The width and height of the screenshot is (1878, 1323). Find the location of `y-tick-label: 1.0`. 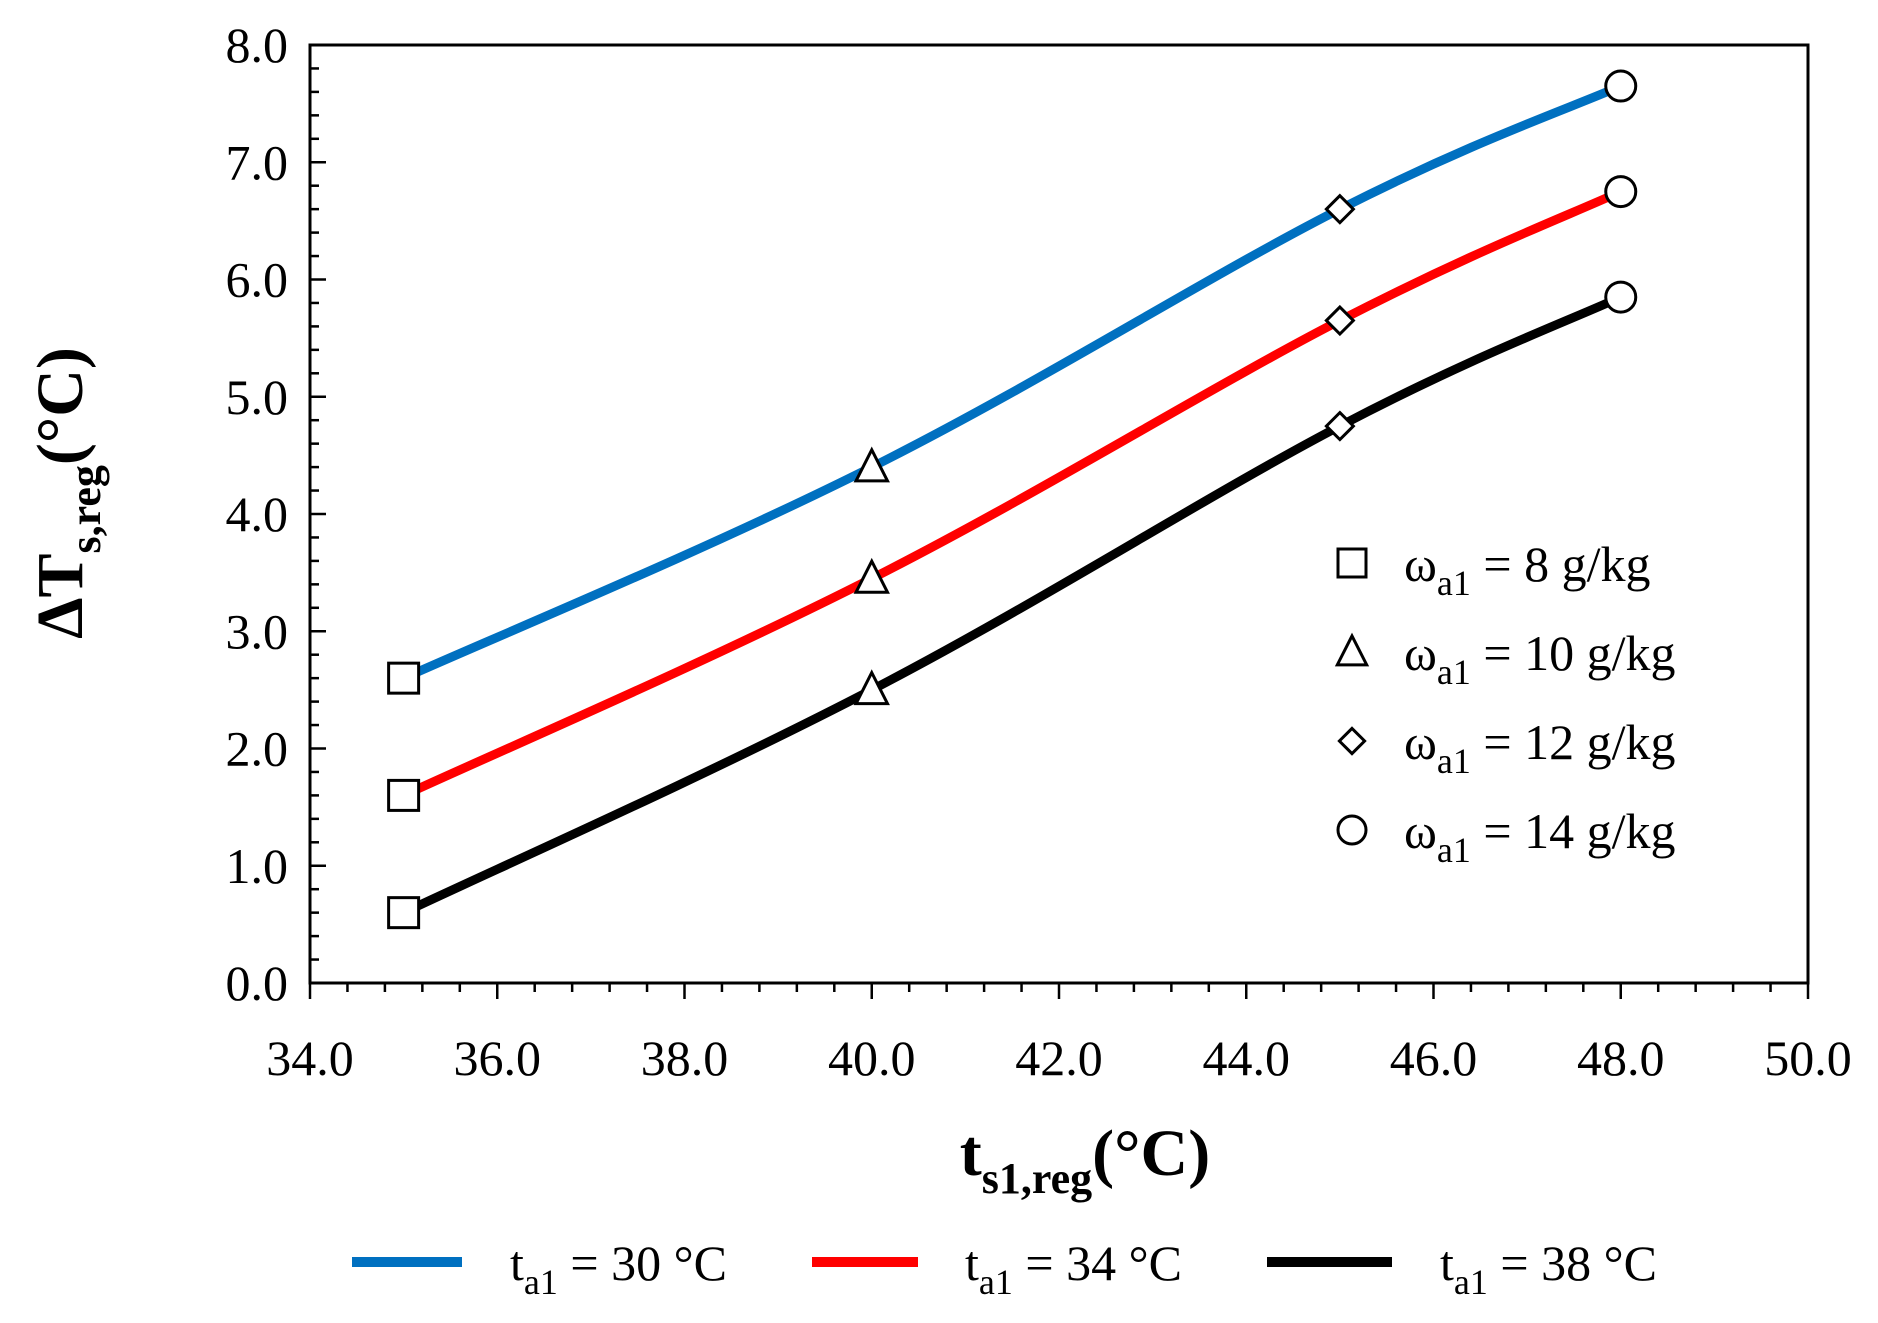

y-tick-label: 1.0 is located at coordinates (257, 866).